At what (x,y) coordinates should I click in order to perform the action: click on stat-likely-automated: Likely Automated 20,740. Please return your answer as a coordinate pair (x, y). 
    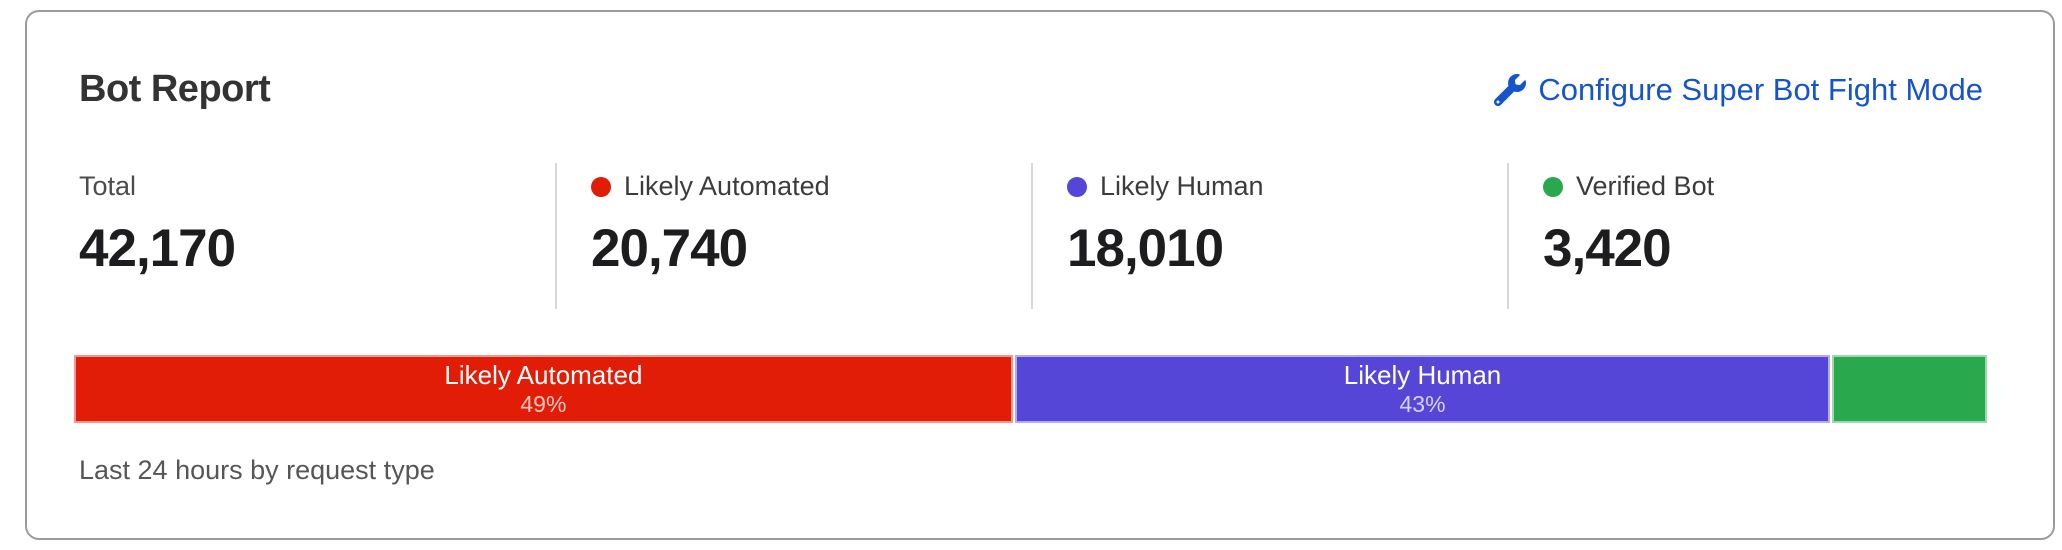
    Looking at the image, I should click on (793, 236).